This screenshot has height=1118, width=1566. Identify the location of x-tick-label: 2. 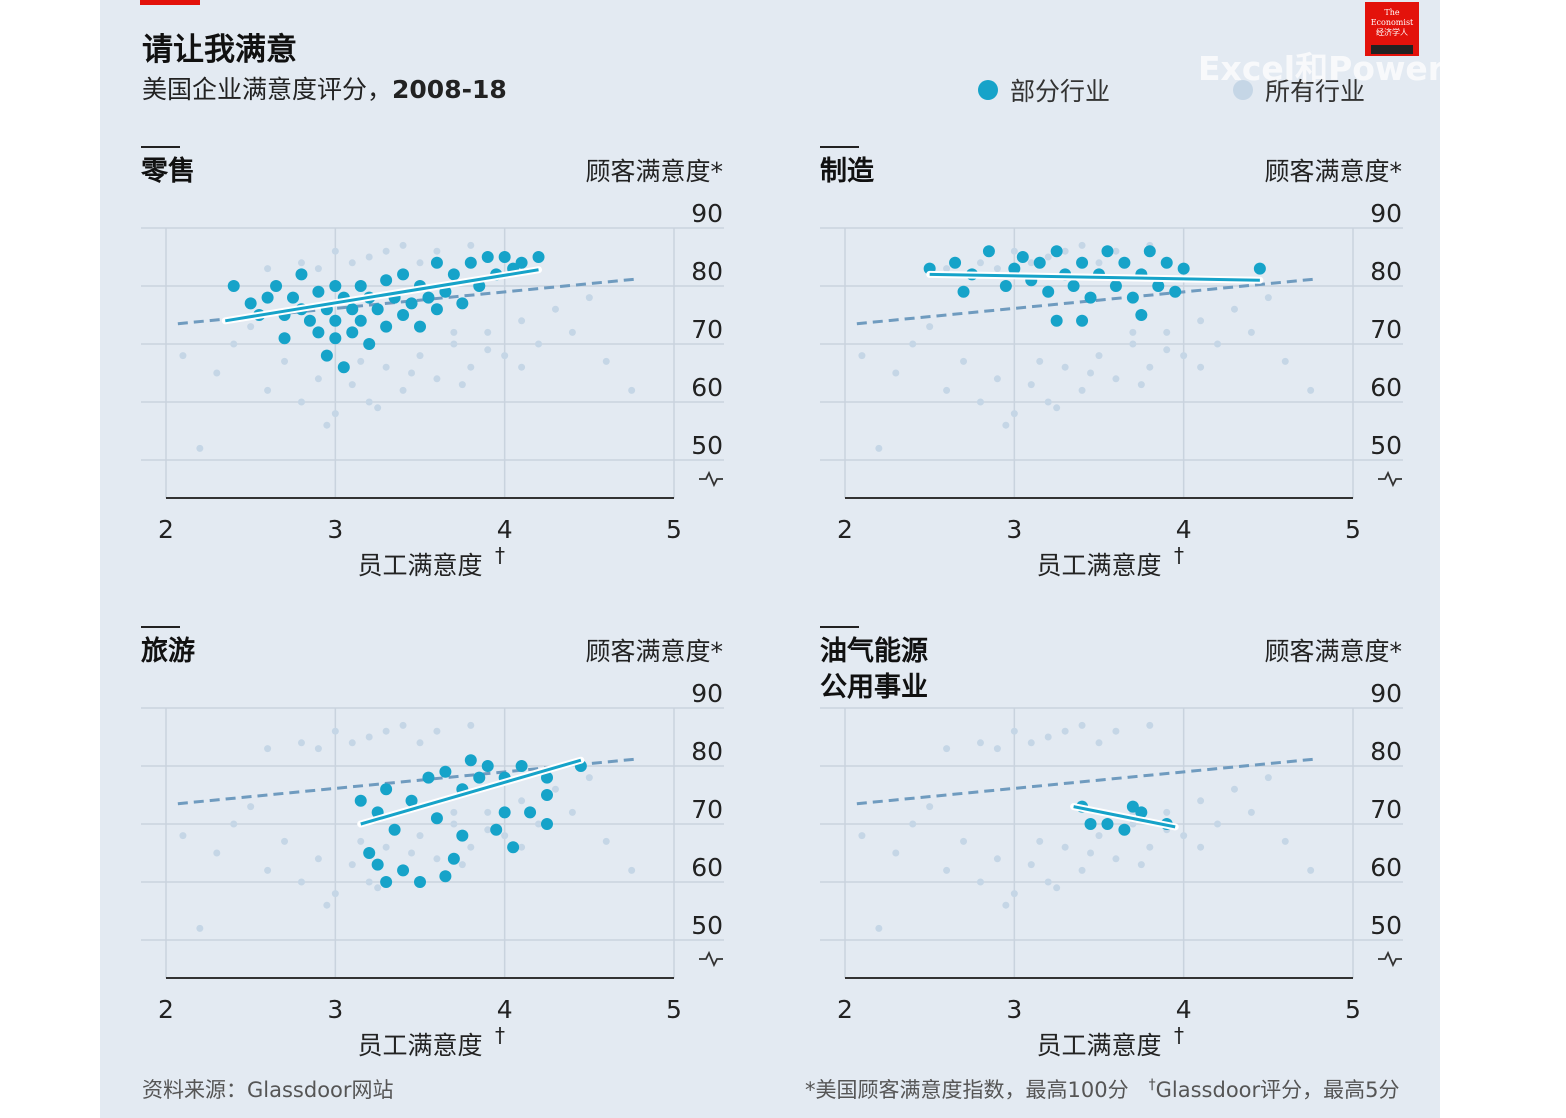
(166, 1009).